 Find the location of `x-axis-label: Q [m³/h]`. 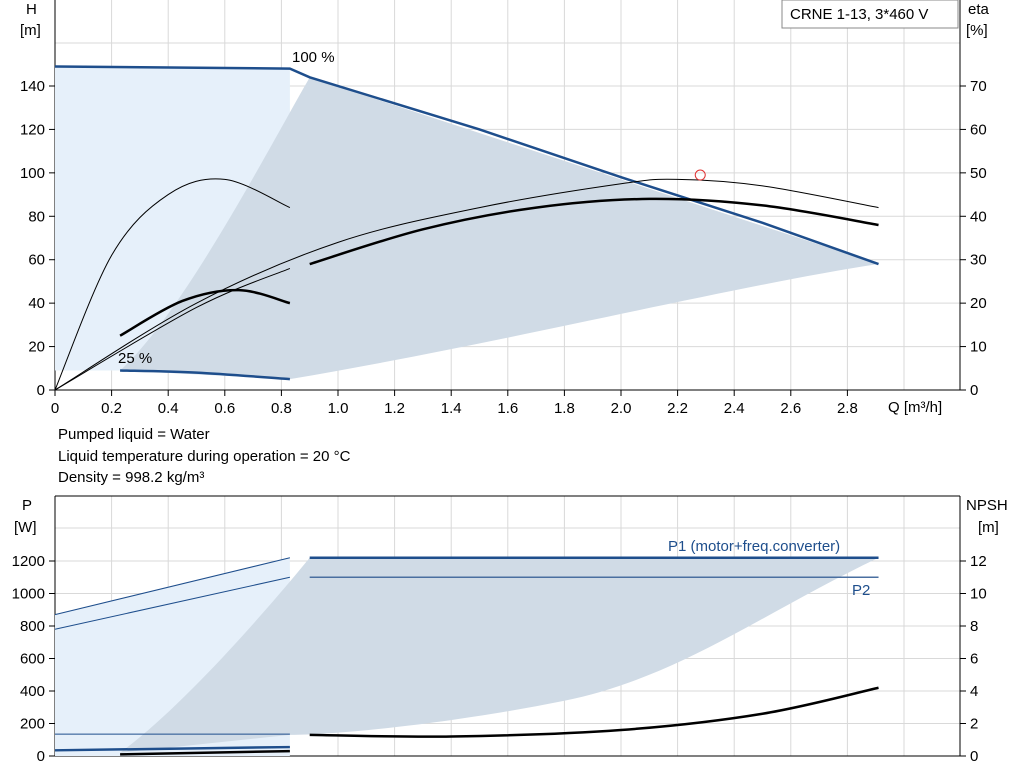

x-axis-label: Q [m³/h] is located at coordinates (915, 407).